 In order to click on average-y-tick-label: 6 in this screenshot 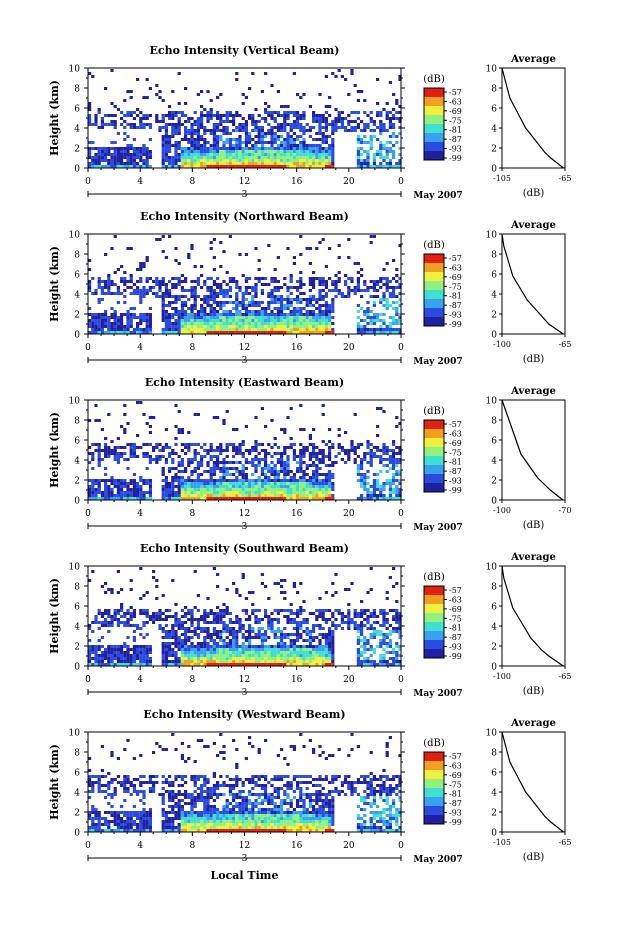, I will do `click(494, 110)`.